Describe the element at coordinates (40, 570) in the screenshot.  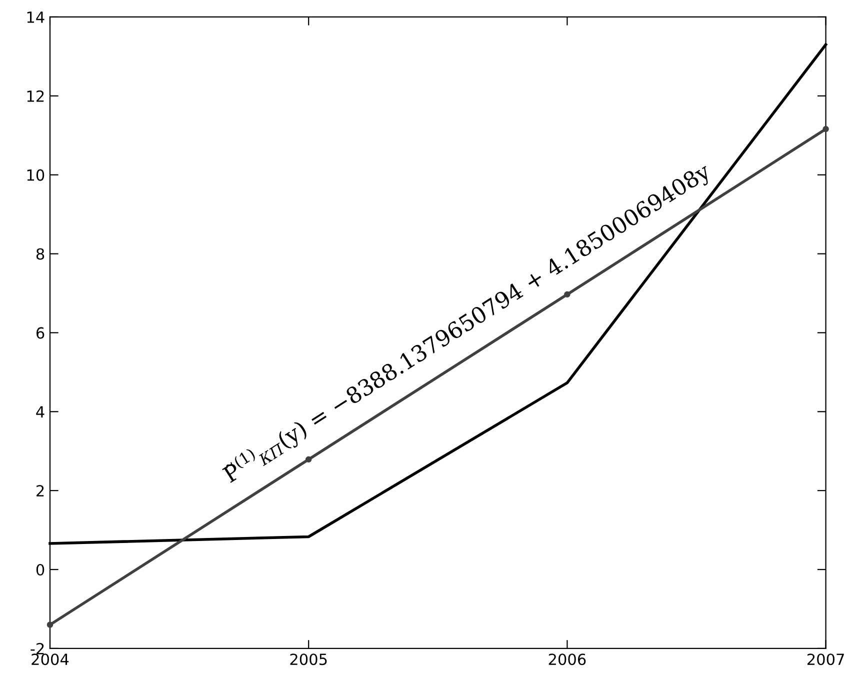
I see `y-tick-label: 0` at that location.